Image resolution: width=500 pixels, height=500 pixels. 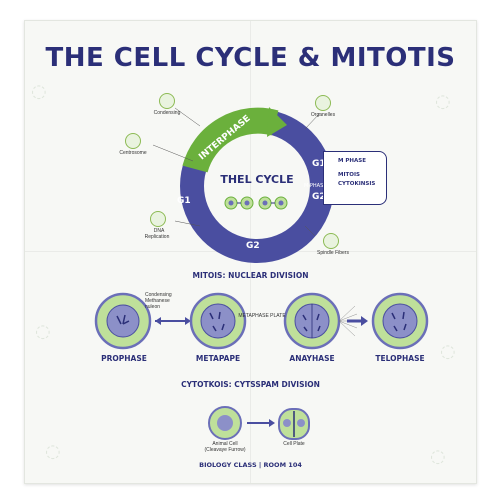 What do you see at coordinates (157, 237) in the screenshot?
I see `dna-replication-label-2: Replication` at bounding box center [157, 237].